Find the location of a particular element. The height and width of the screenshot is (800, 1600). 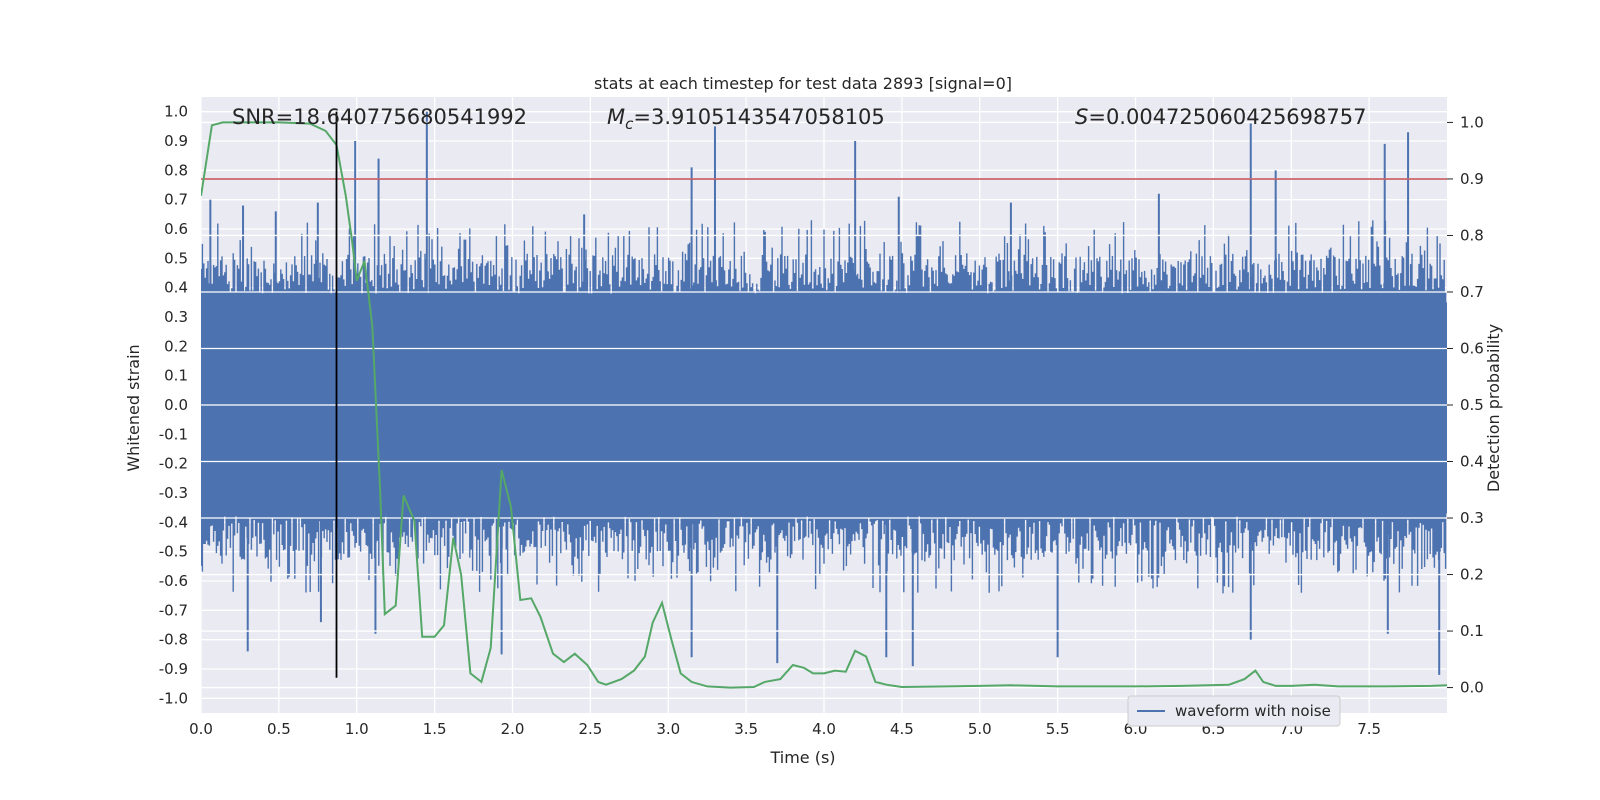

y2-ticks: 1.0 0.9 0.8 0.7 0.6 0.5 0.4 0.3 0.2 0.1 0.0 is located at coordinates (1465, 405).